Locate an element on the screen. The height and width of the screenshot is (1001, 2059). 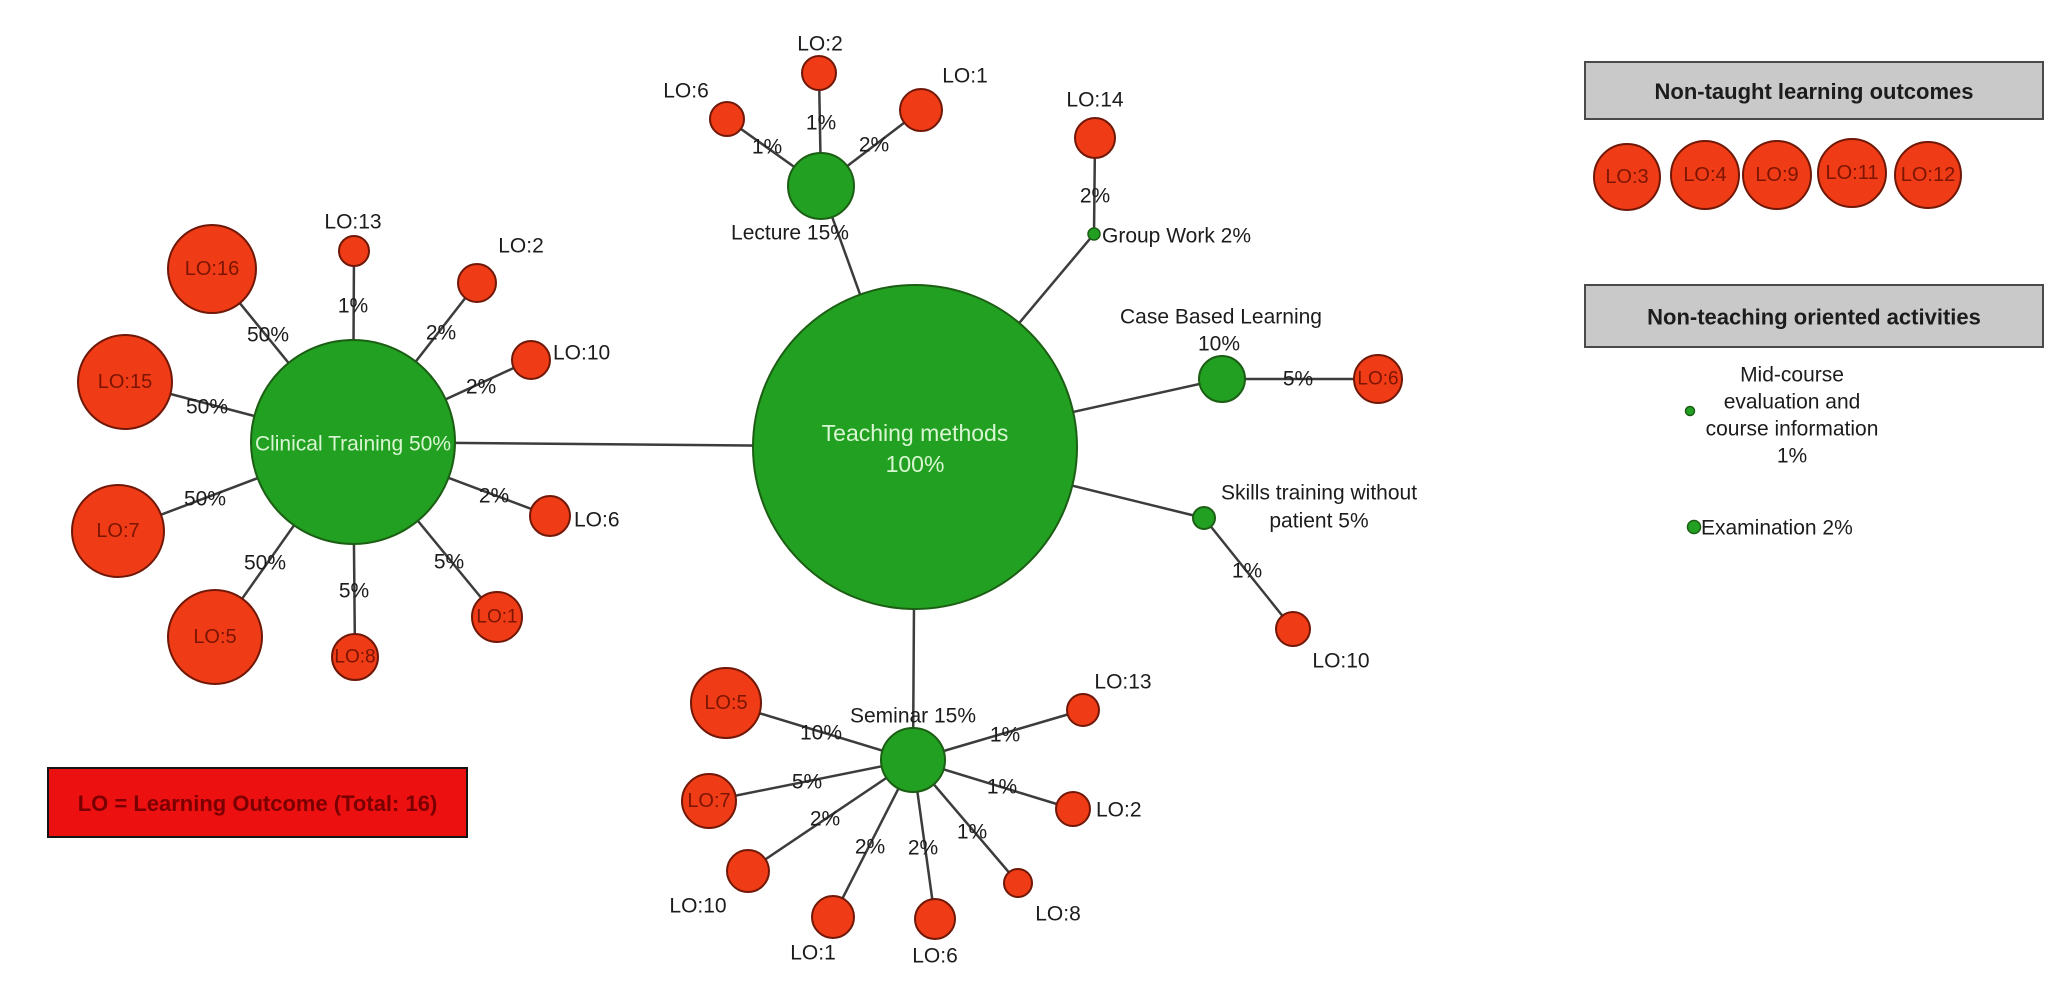
node-seminar-lo10 is located at coordinates (748, 871).